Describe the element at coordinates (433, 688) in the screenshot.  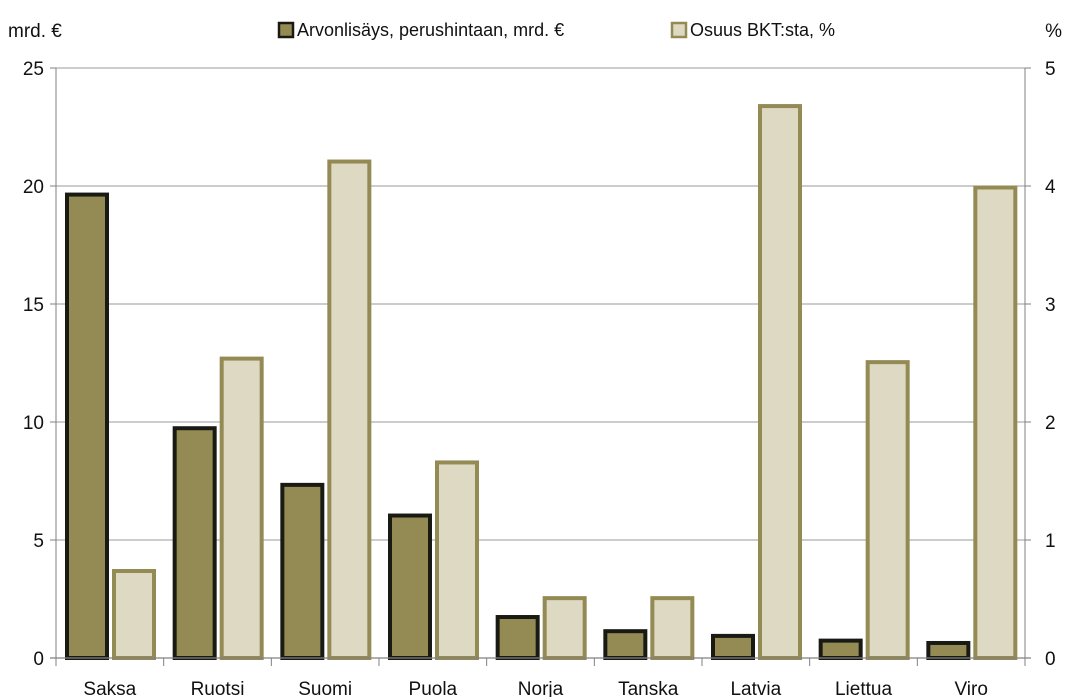
I see `category-label-puola: Puola` at that location.